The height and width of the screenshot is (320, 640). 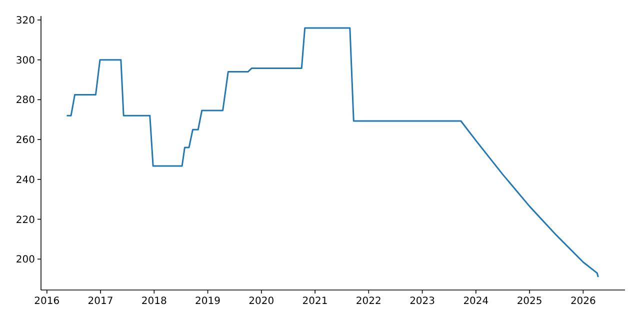 What do you see at coordinates (208, 301) in the screenshot?
I see `x-tick-label: 2019` at bounding box center [208, 301].